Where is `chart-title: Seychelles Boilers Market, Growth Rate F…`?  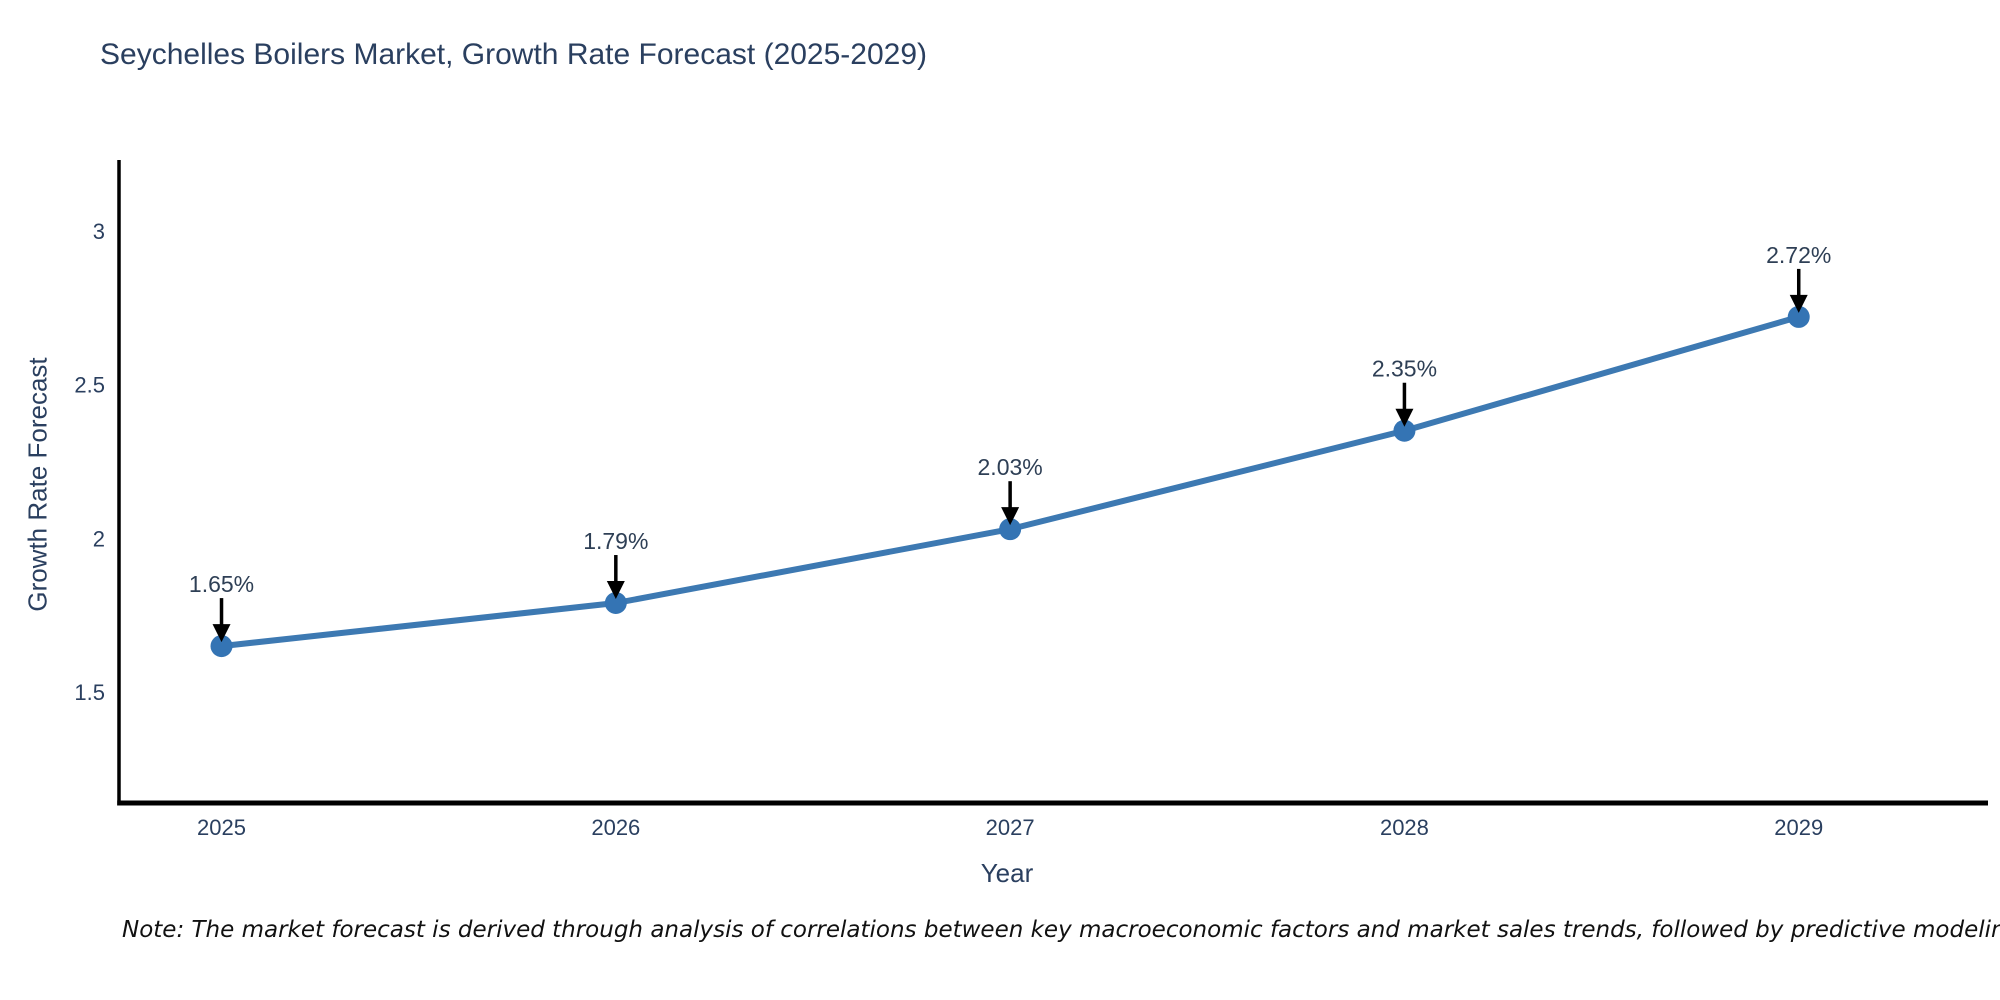
chart-title: Seychelles Boilers Market, Growth Rate F… is located at coordinates (514, 54).